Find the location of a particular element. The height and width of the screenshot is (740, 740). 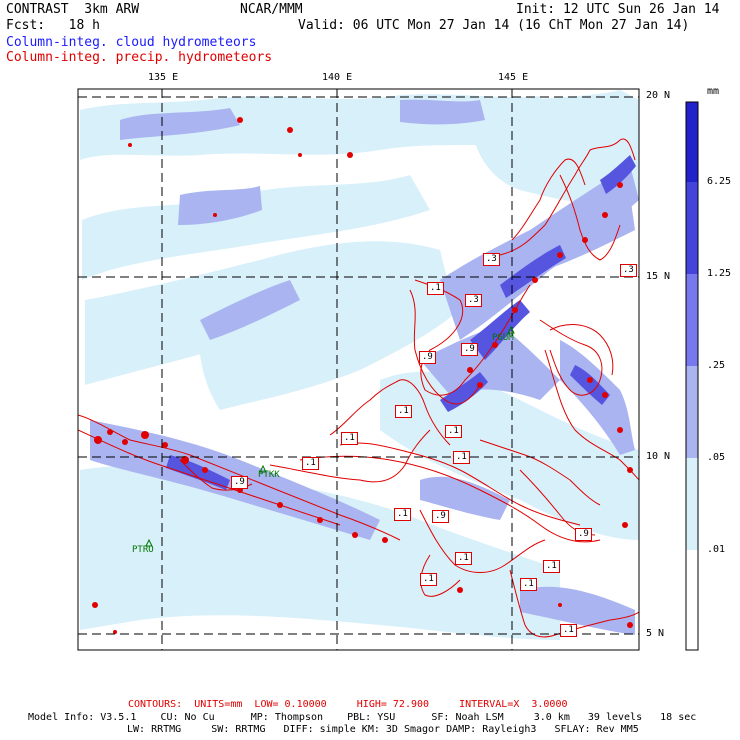

org-label: NCAR/MMM is located at coordinates (271, 9).